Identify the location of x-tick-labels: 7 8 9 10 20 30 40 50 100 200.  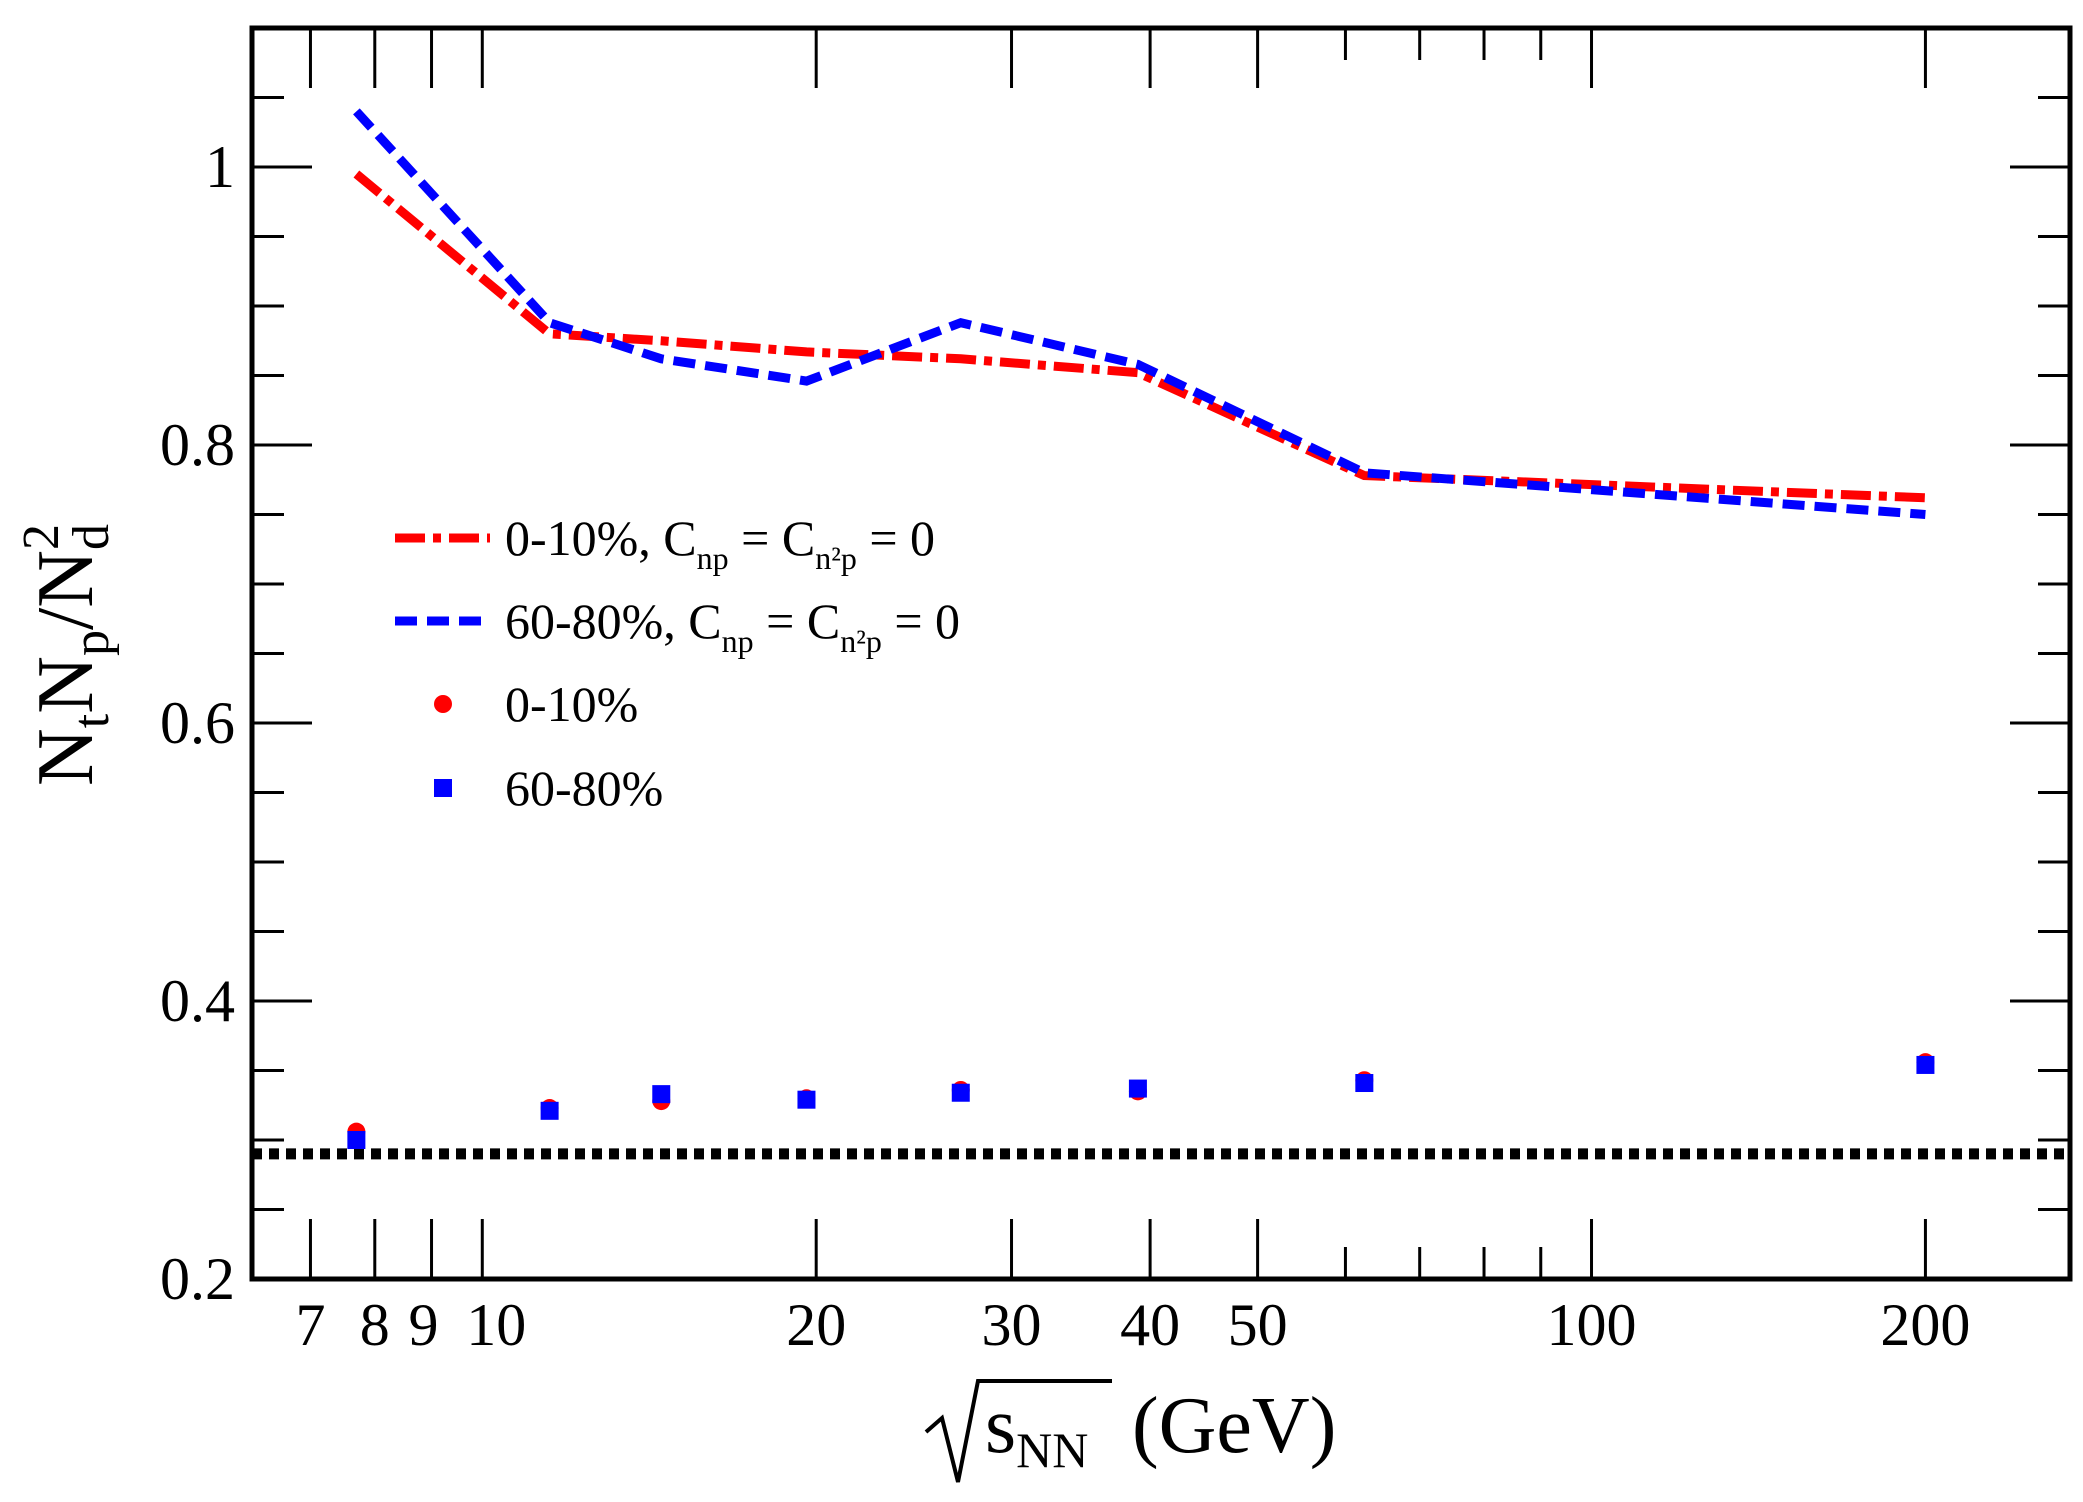
(1132, 1325).